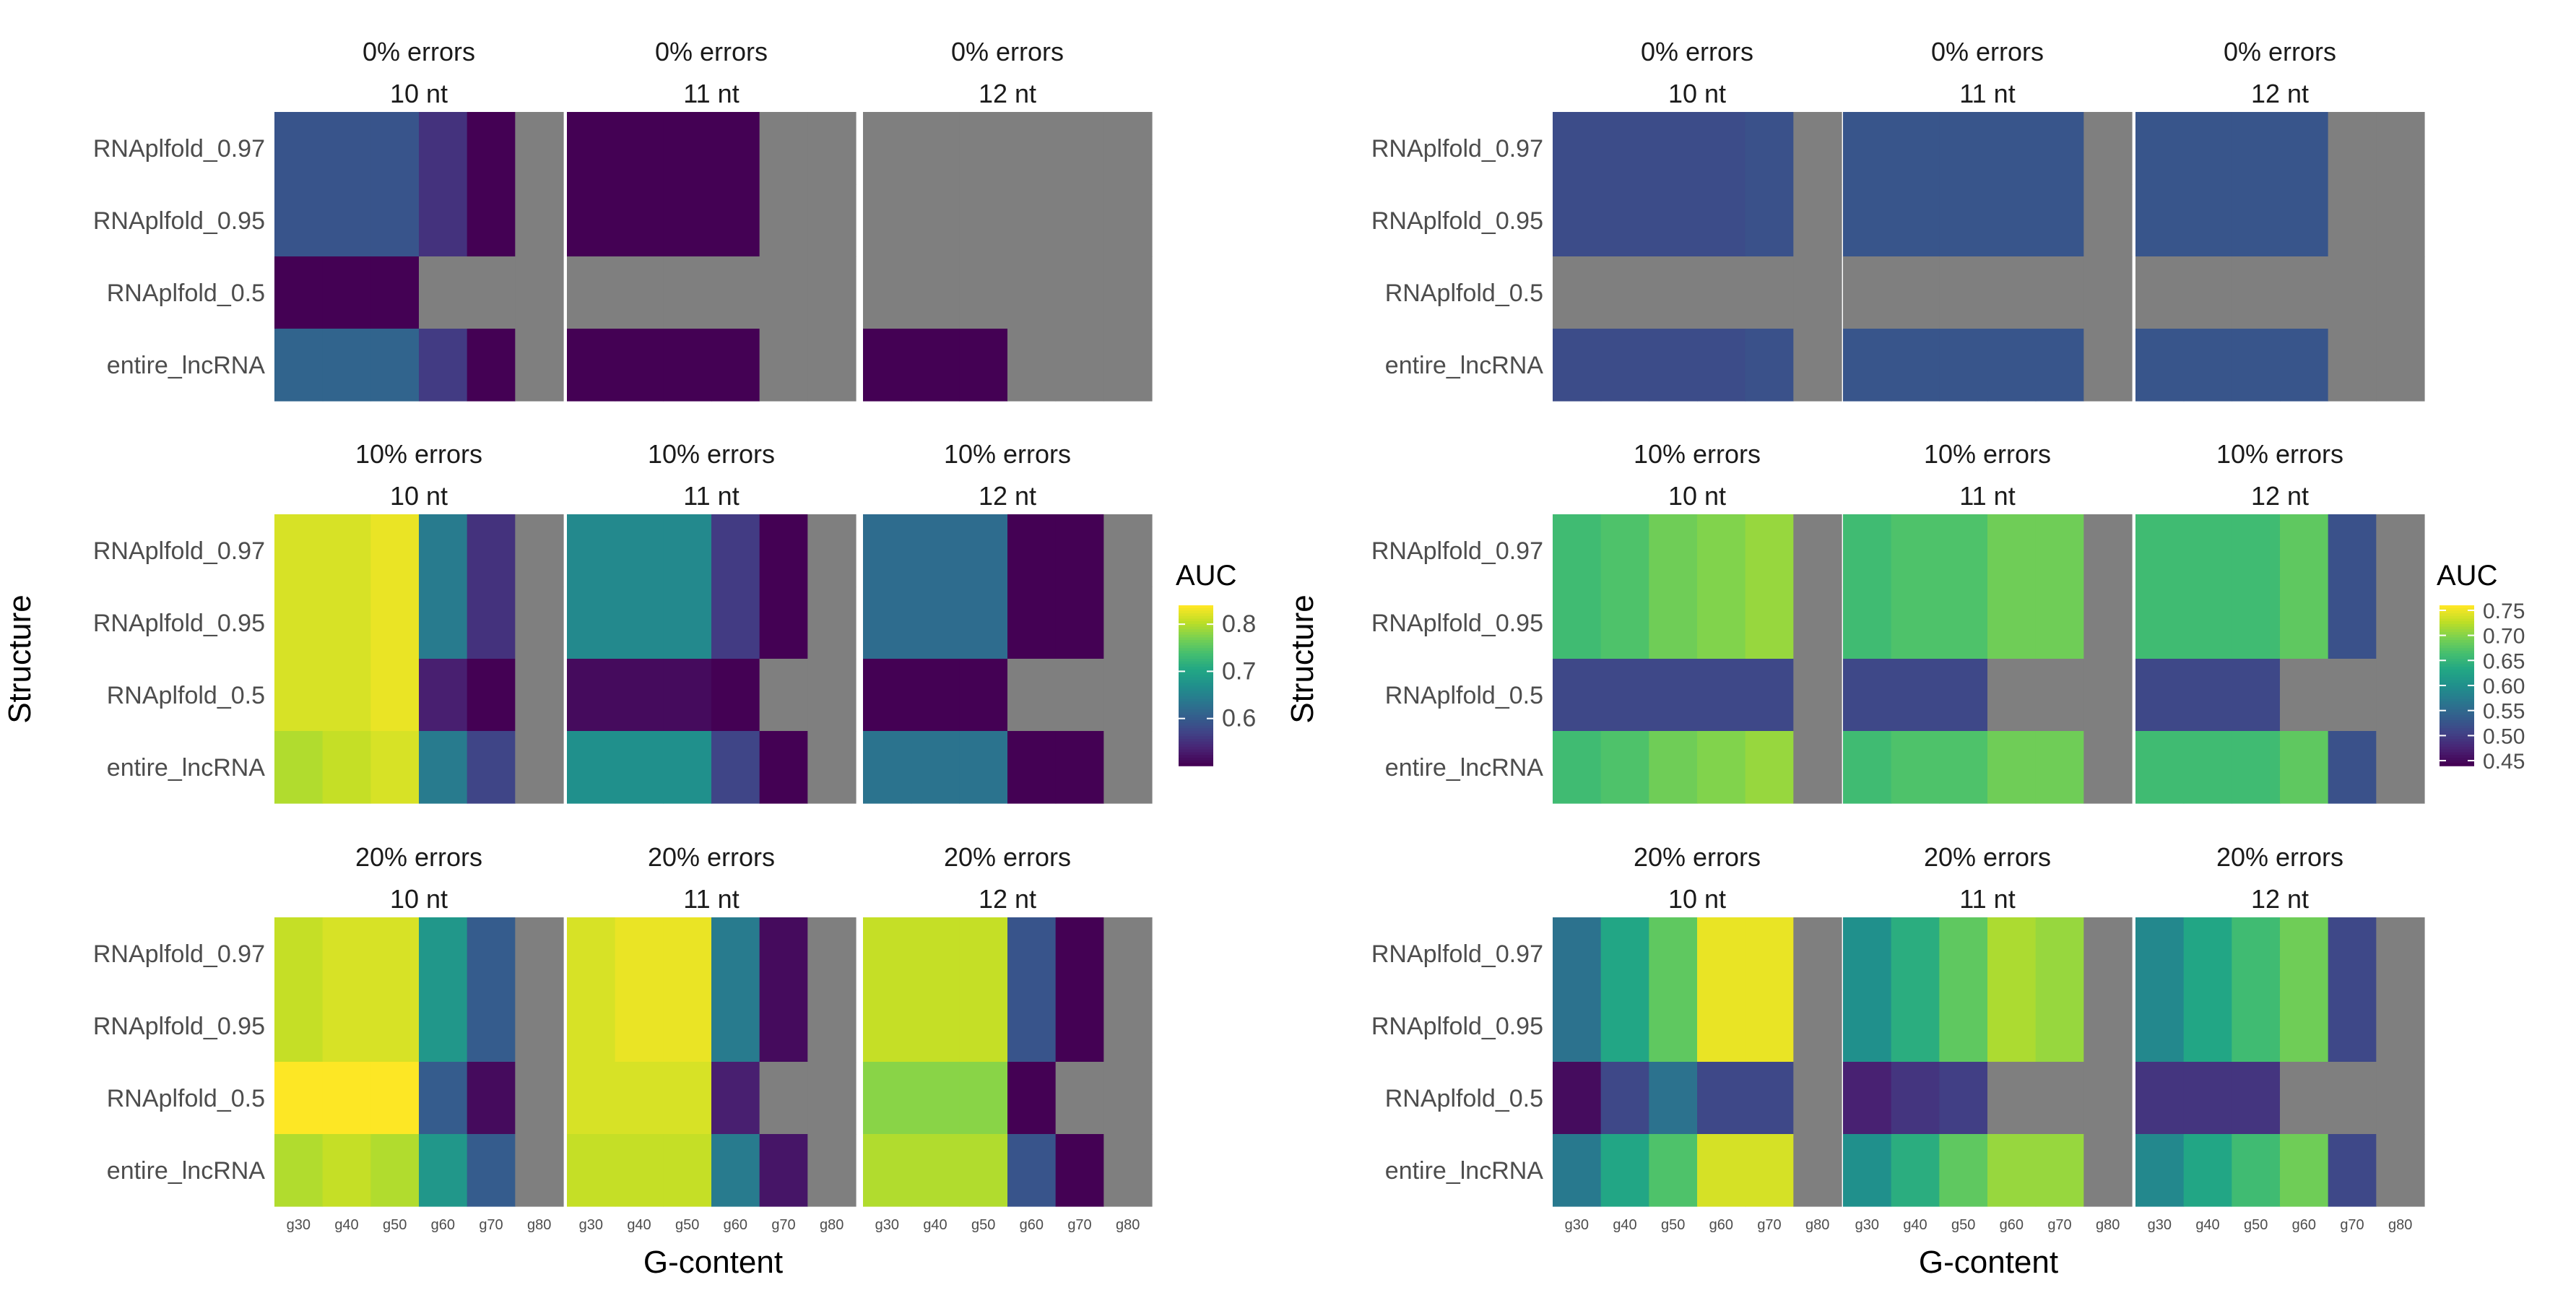 The image size is (2576, 1298). Describe the element at coordinates (2207, 1225) in the screenshot. I see `x-tick-label: g40` at that location.